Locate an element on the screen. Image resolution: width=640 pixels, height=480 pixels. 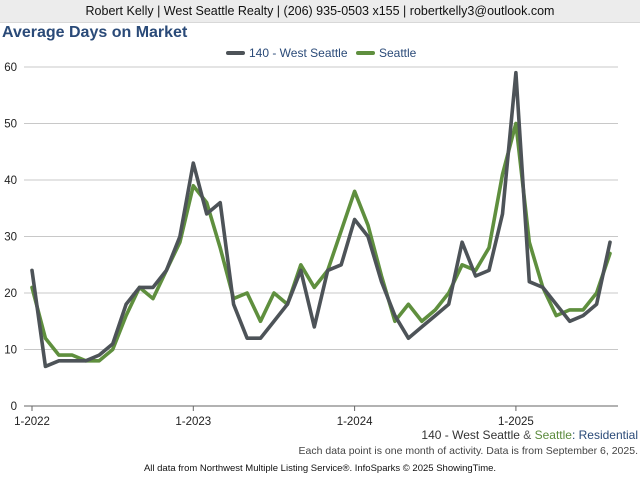
subtitle-area: 140 - West Seattle is located at coordinates (470, 435).